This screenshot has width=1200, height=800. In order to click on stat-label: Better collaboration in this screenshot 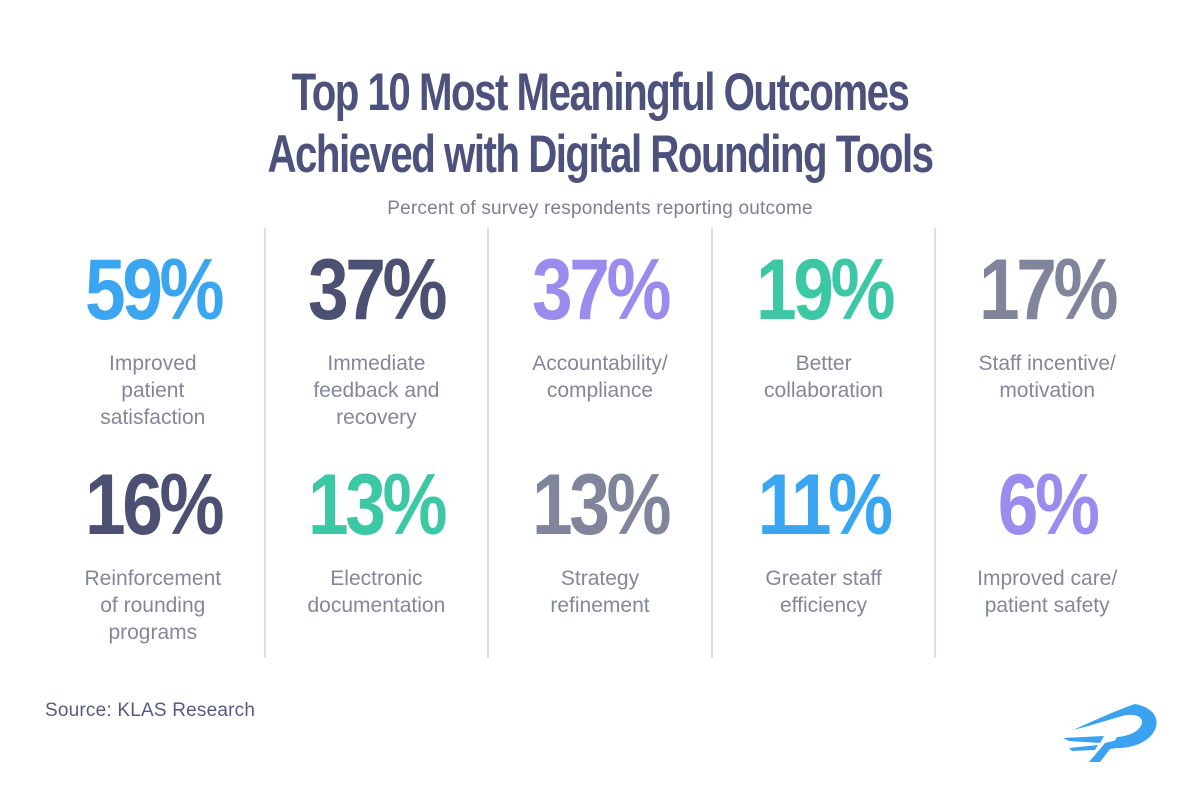, I will do `click(824, 376)`.